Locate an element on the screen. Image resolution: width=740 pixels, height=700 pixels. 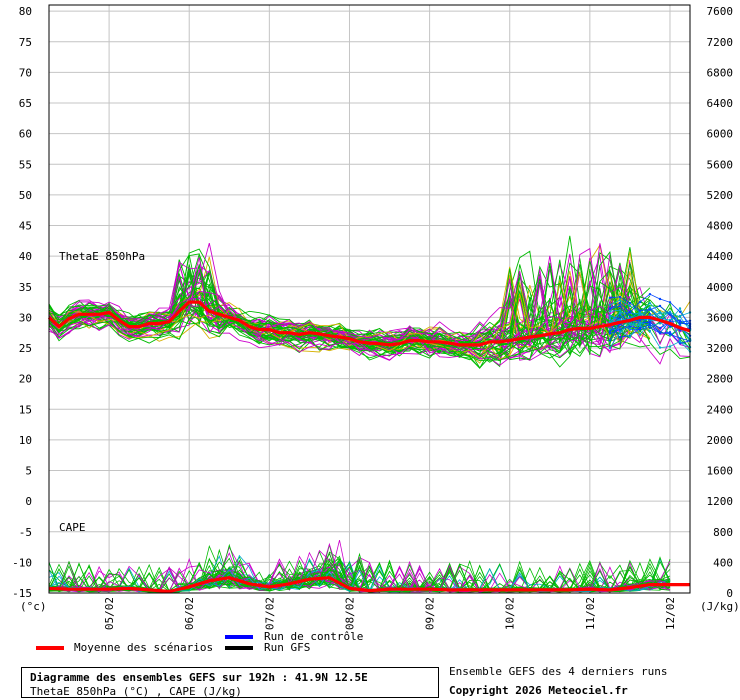
date-tick-label: 05/02 is located at coordinates (109, 613).